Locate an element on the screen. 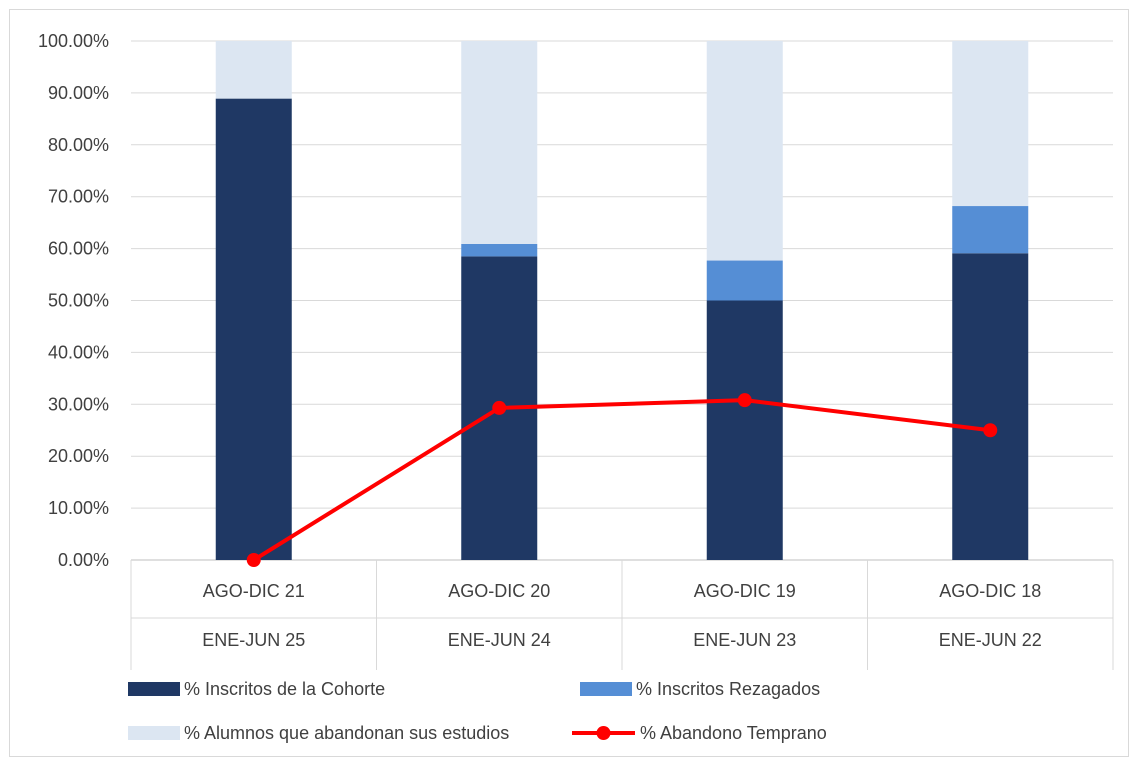 The height and width of the screenshot is (762, 1140). y-tick-label: 80.00% is located at coordinates (78, 145).